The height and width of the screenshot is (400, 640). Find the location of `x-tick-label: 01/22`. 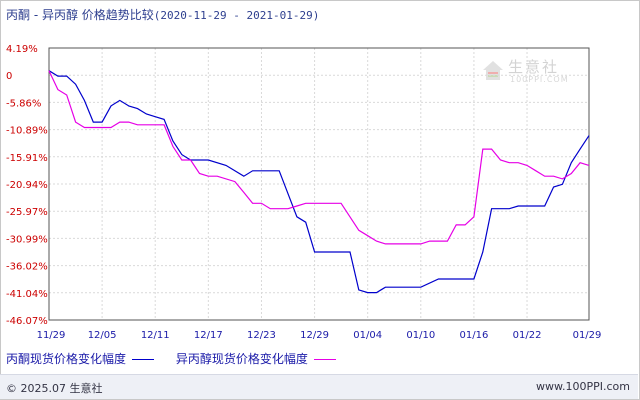

x-tick-label: 01/22 is located at coordinates (527, 335).